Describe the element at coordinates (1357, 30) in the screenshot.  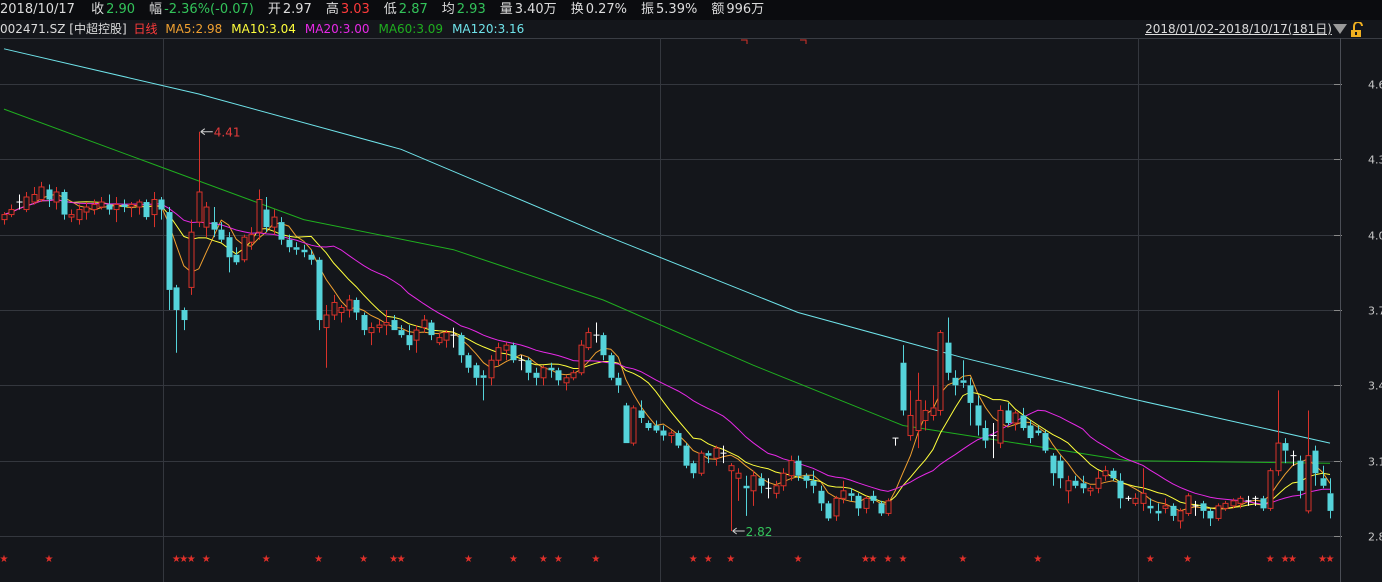
I see `unlock-icon` at that location.